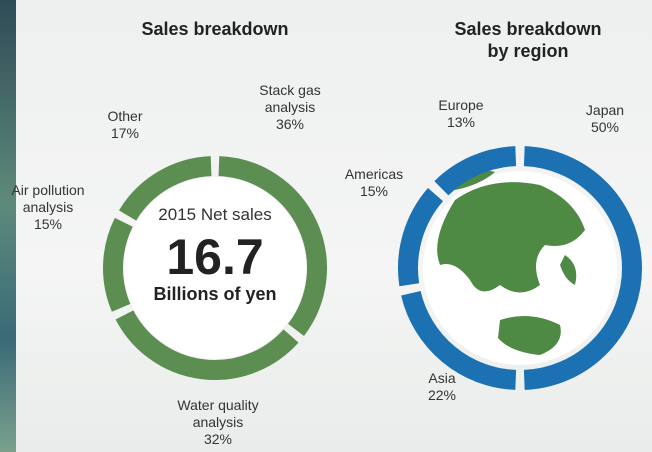  Describe the element at coordinates (214, 257) in the screenshot. I see `center-value: 16.7` at that location.